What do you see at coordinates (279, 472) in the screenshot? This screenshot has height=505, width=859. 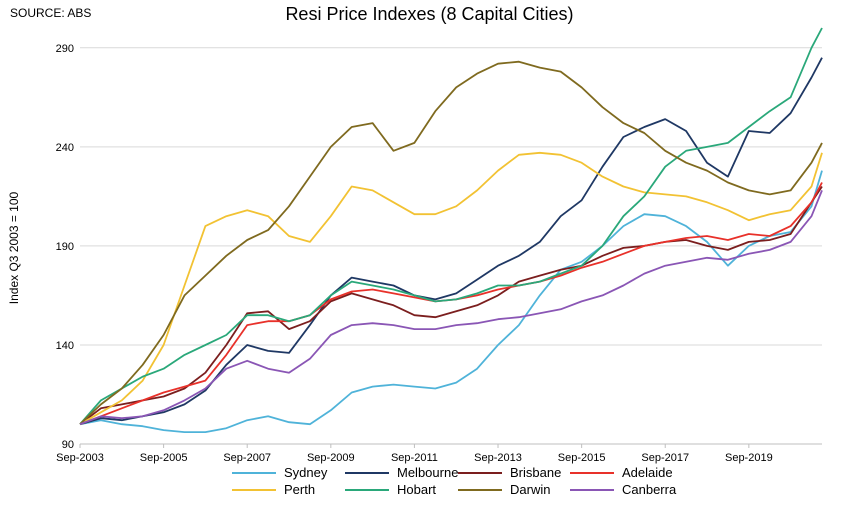 I see `legend-item-sydney: Sydney` at bounding box center [279, 472].